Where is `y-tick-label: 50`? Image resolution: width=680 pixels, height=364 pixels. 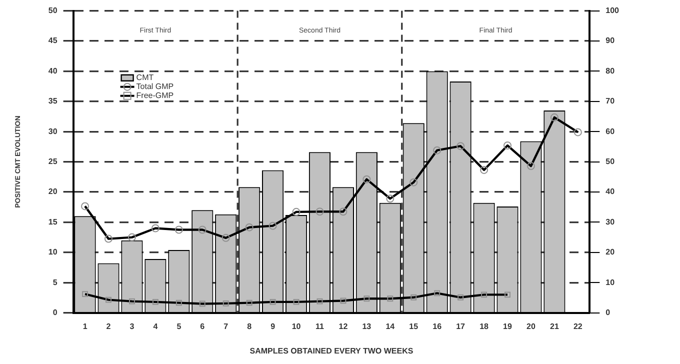
y-tick-label: 50 is located at coordinates (53, 11).